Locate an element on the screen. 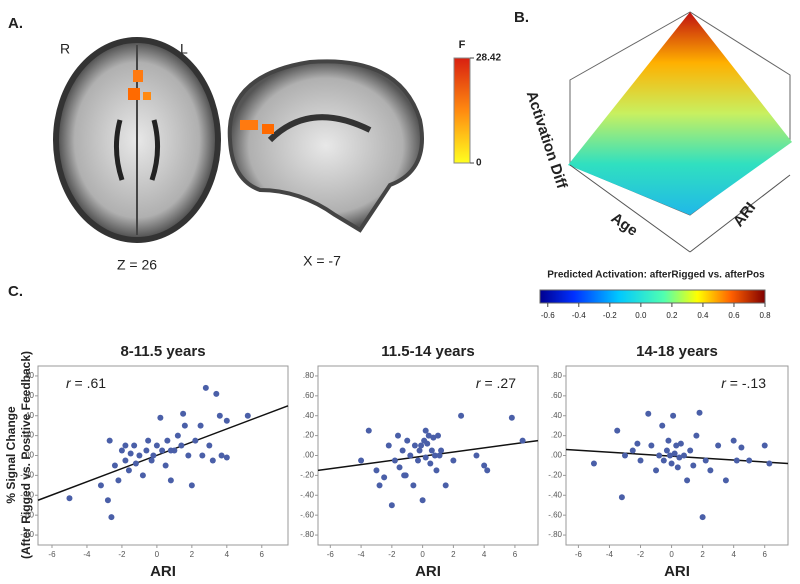  colorbar-tick-label: 0.6 is located at coordinates (734, 315).